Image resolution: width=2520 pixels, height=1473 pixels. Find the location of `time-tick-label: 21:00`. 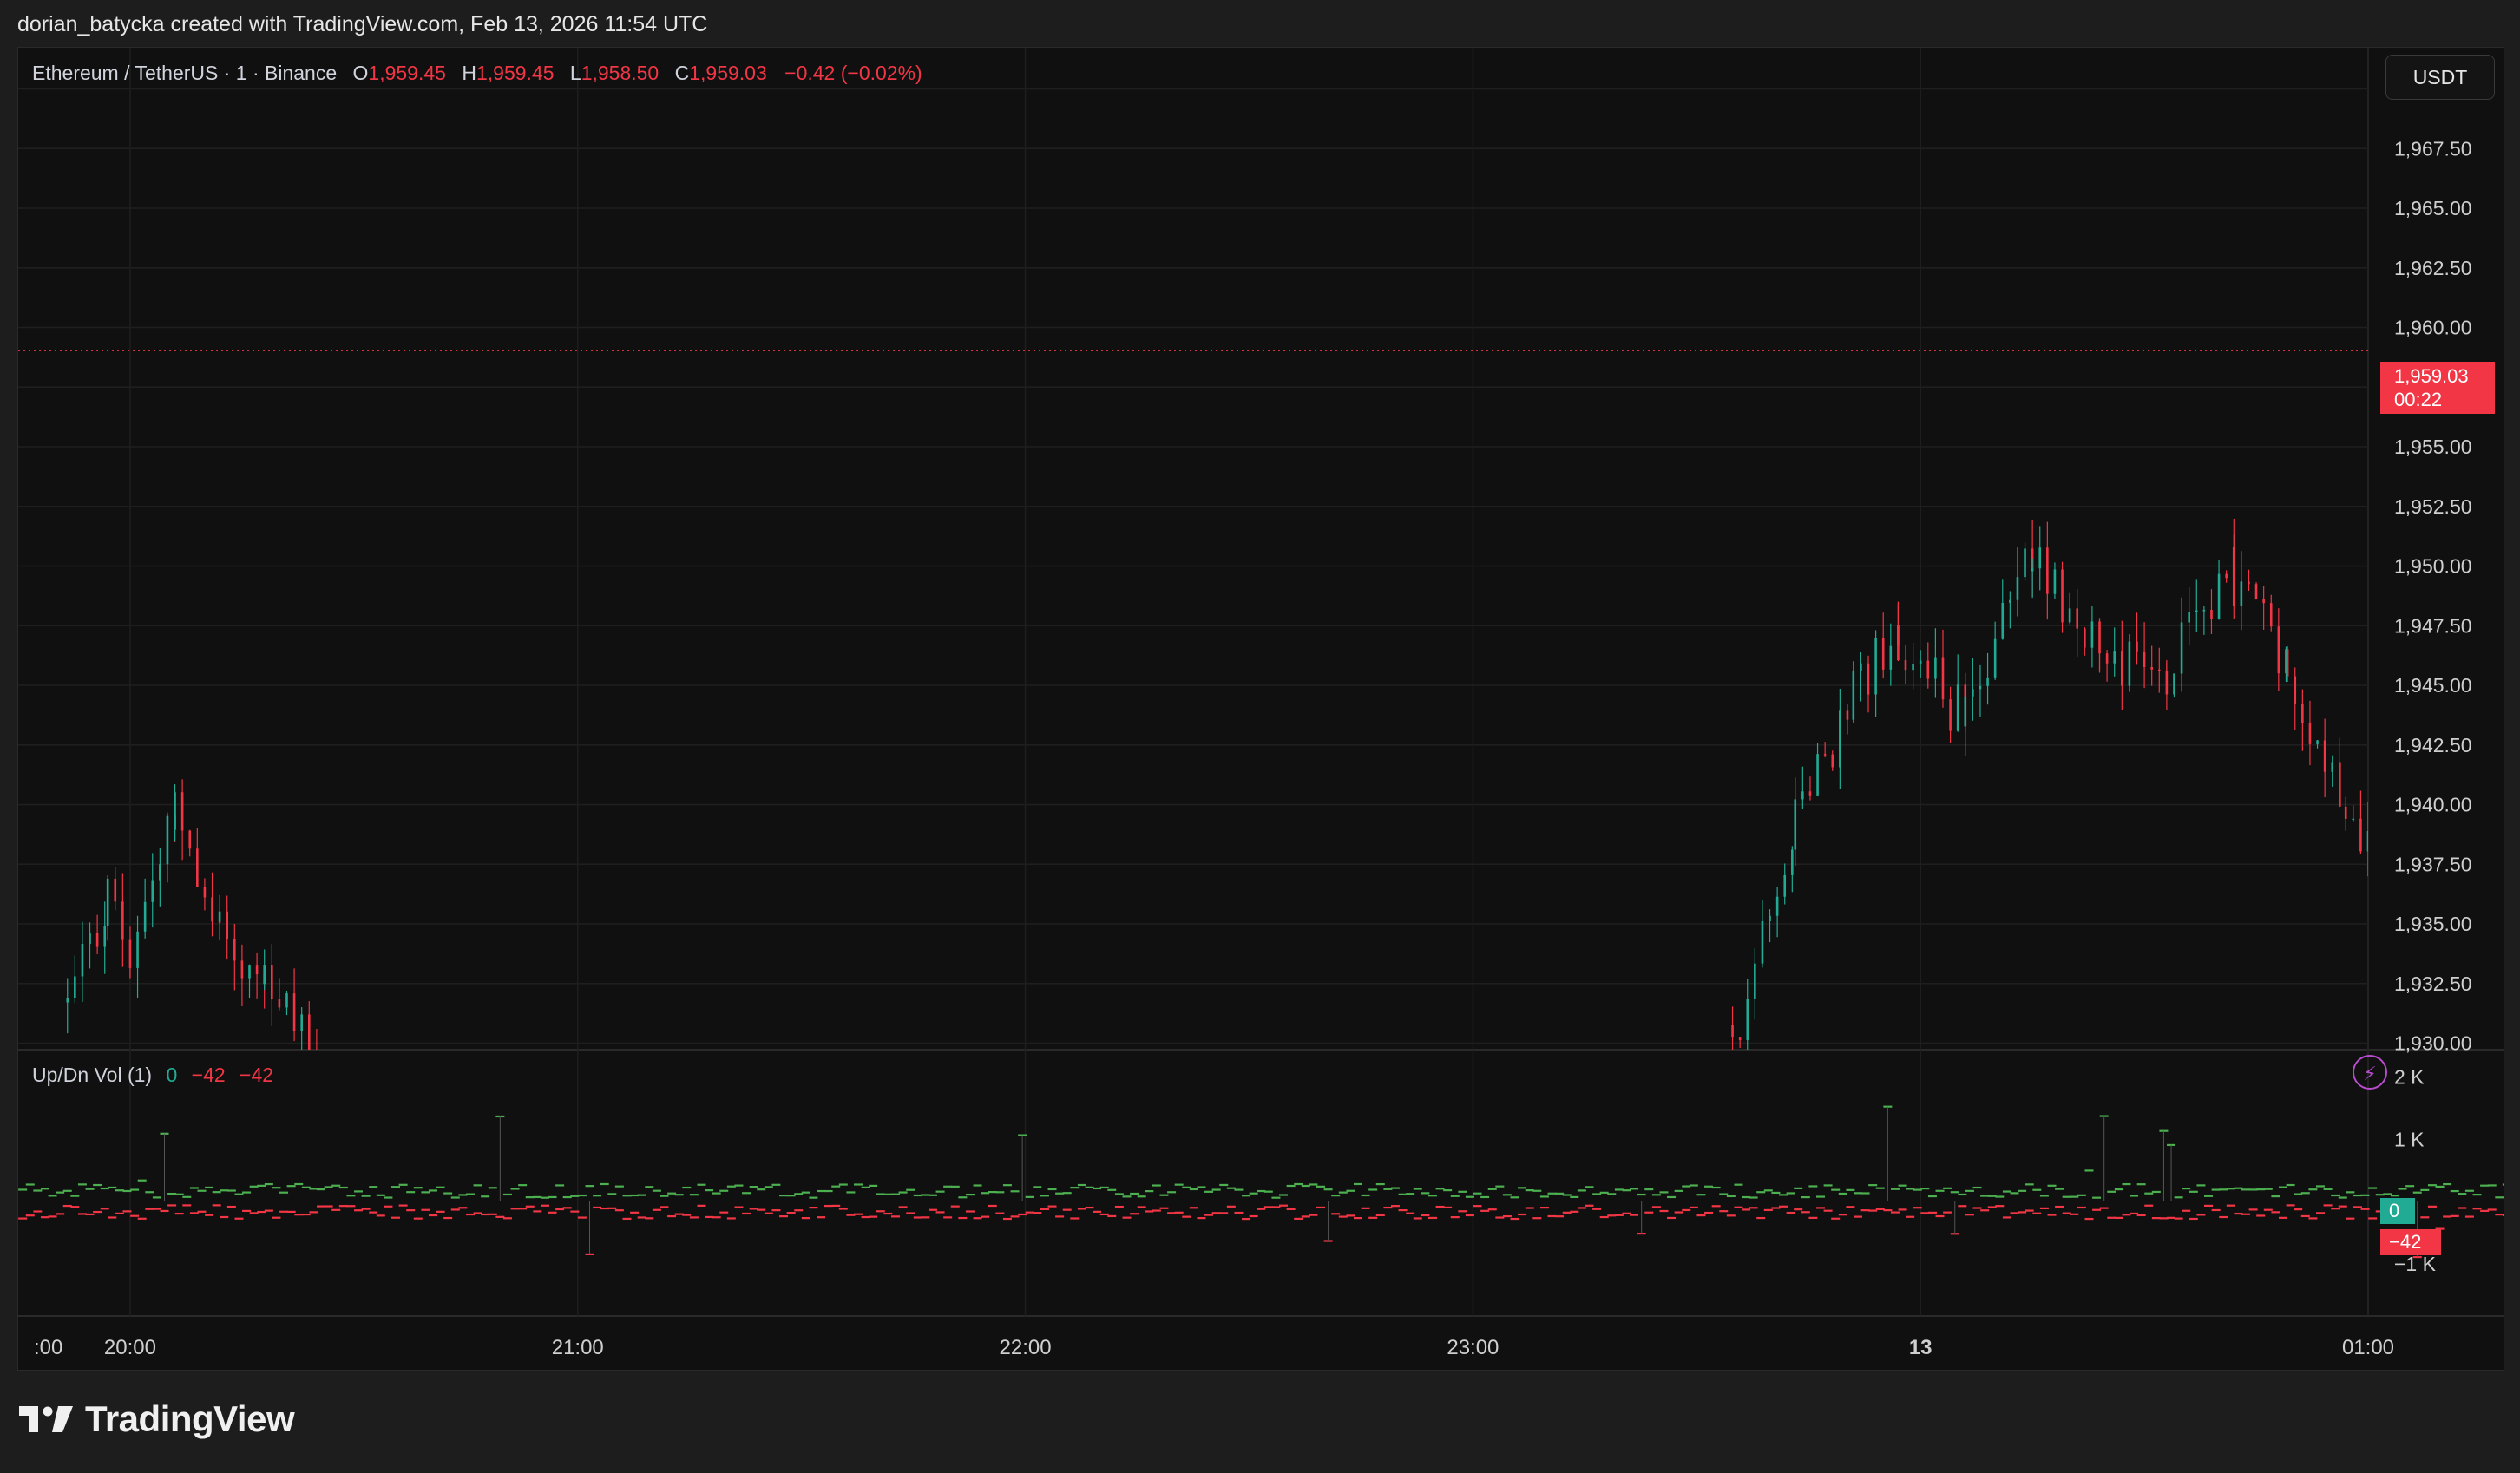

time-tick-label: 21:00 is located at coordinates (578, 1347).